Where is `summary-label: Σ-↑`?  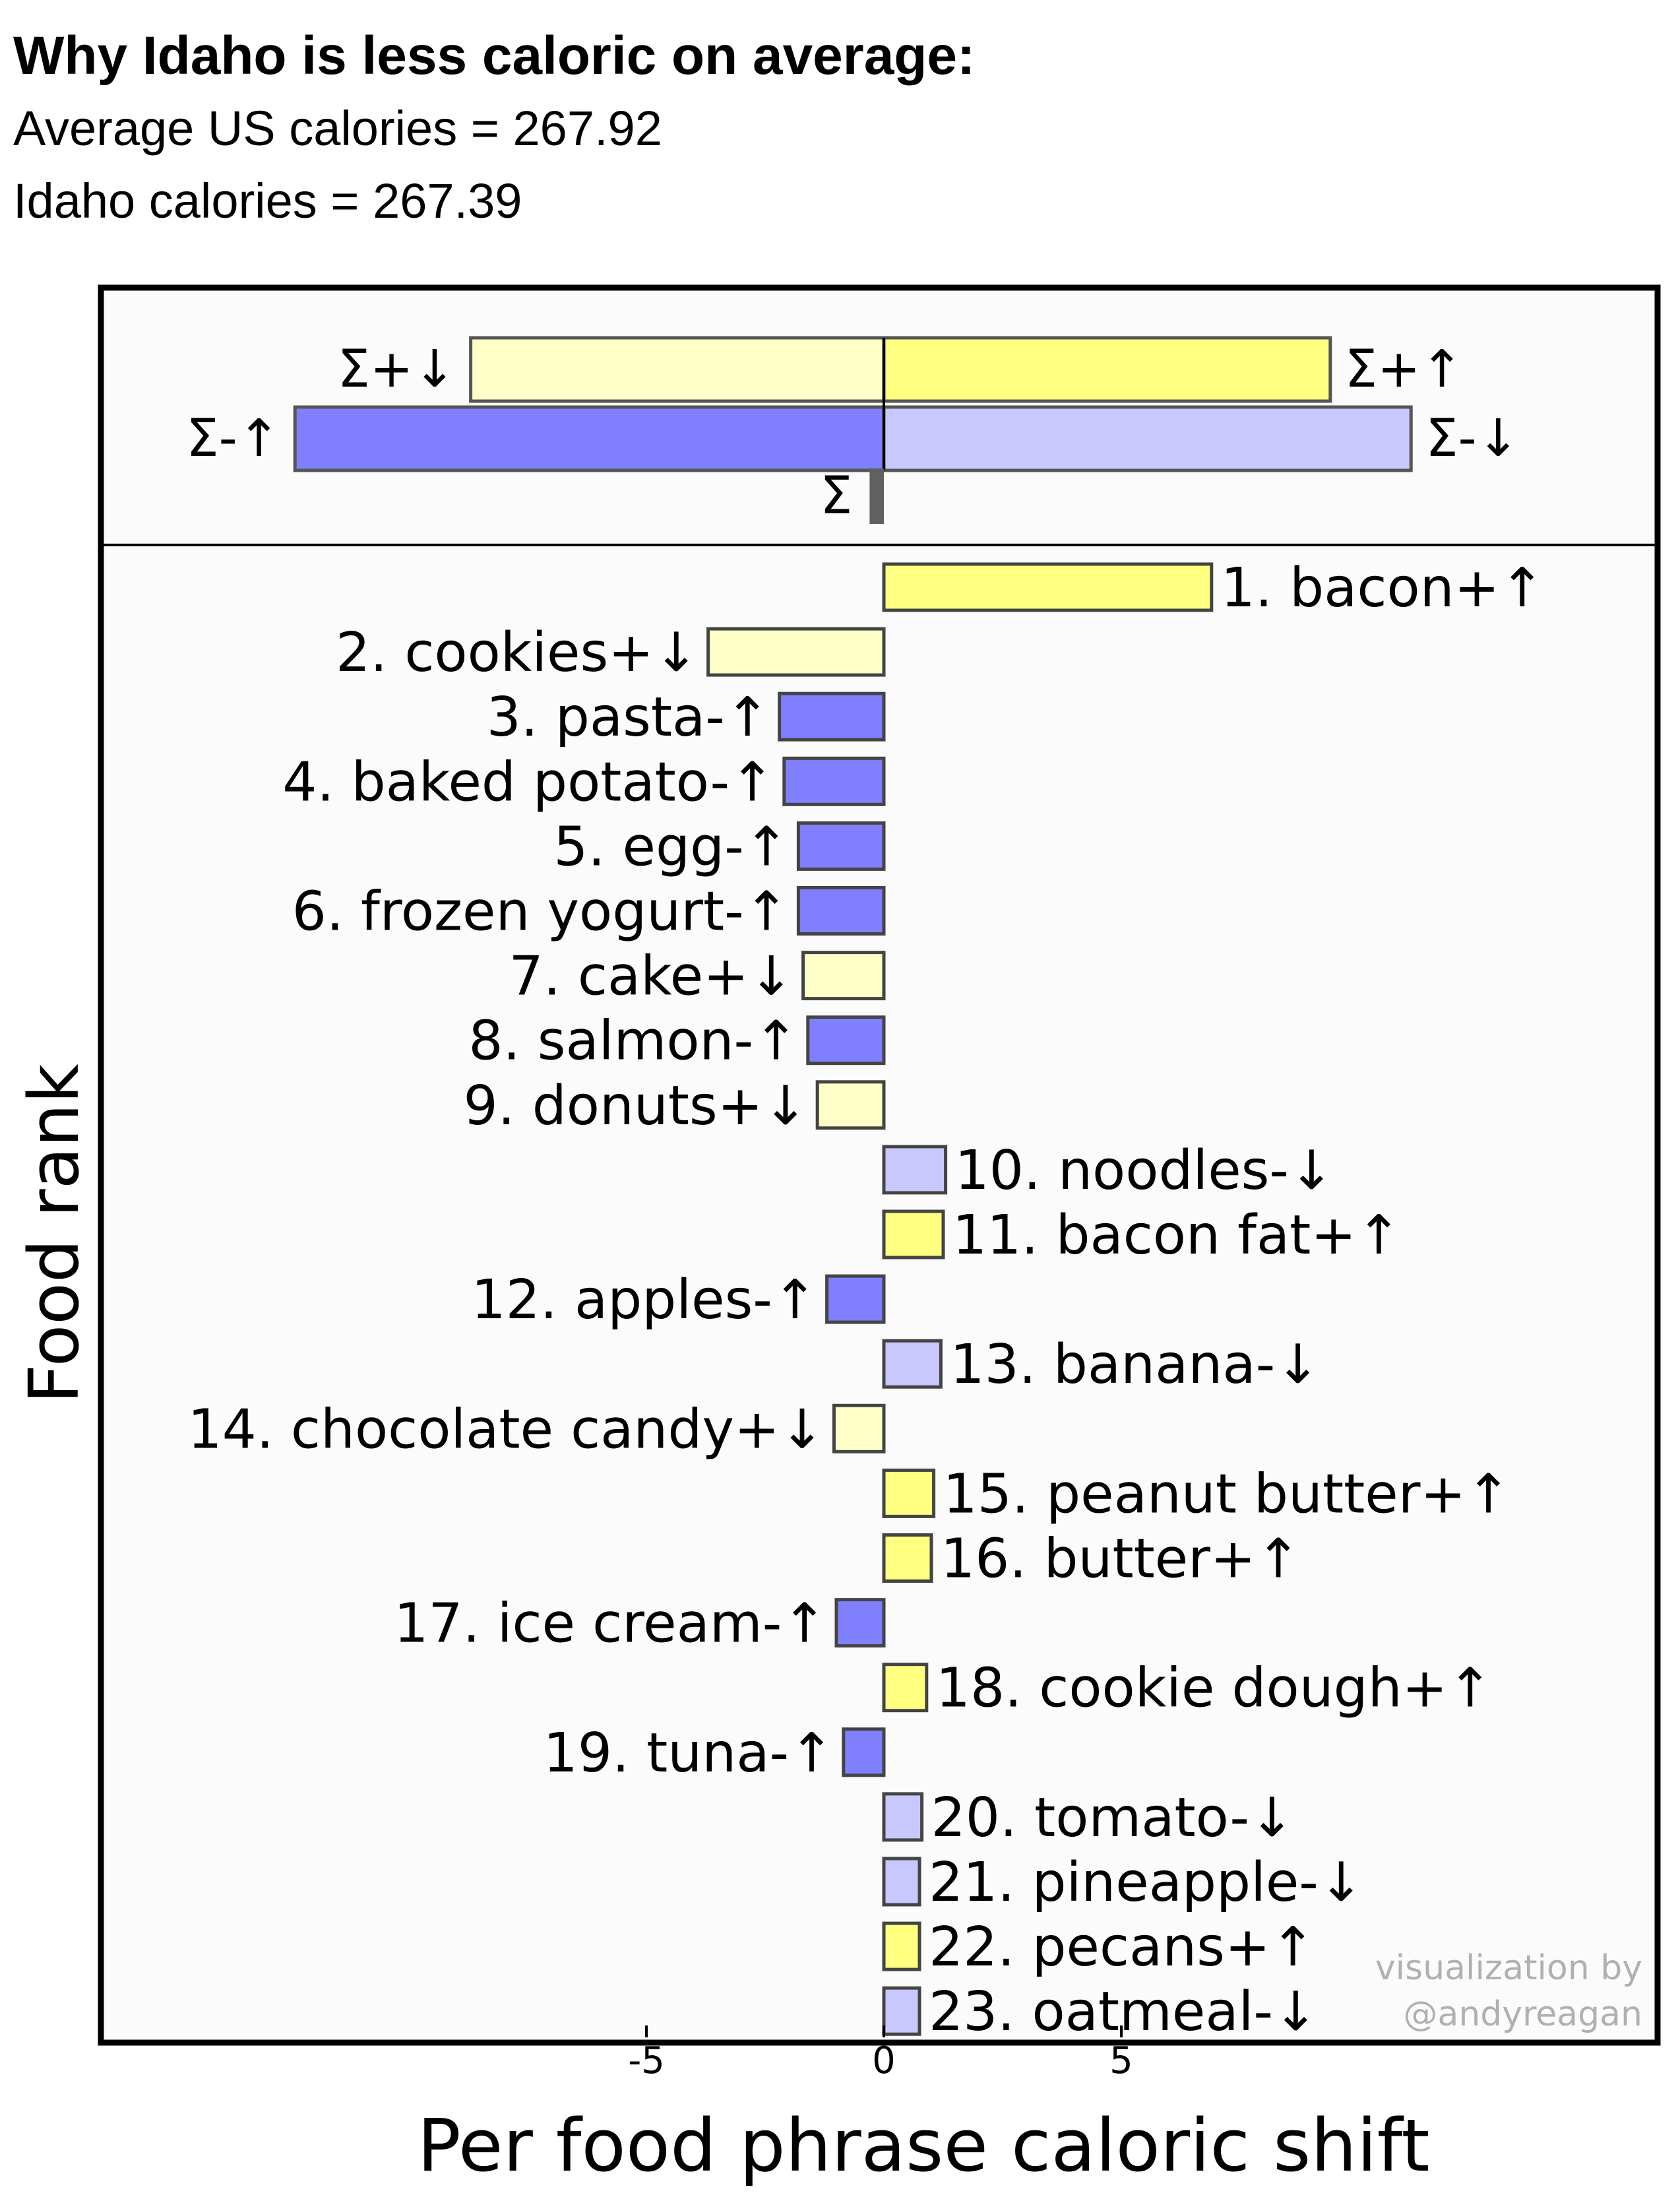 summary-label: Σ-↑ is located at coordinates (233, 439).